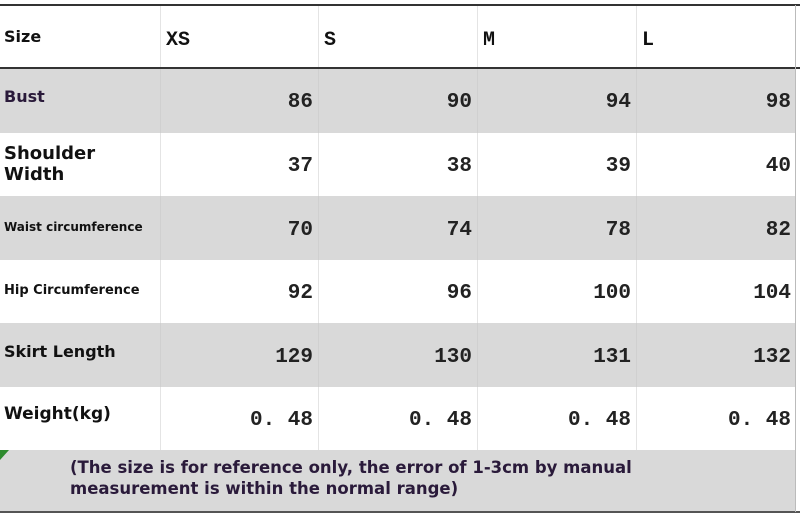  I want to click on cell-value: 131, so click(556, 355).